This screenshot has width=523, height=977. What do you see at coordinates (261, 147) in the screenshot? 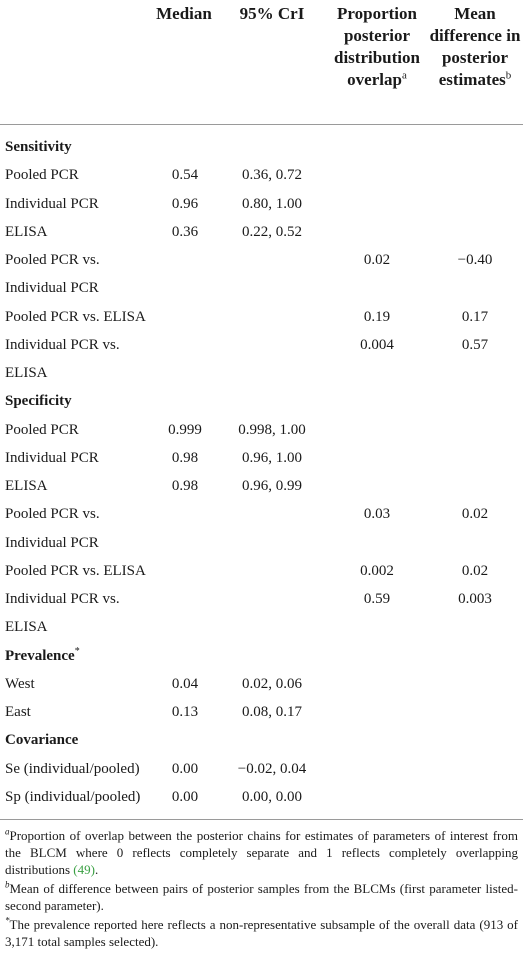
I see `section-row: Sensitivity` at bounding box center [261, 147].